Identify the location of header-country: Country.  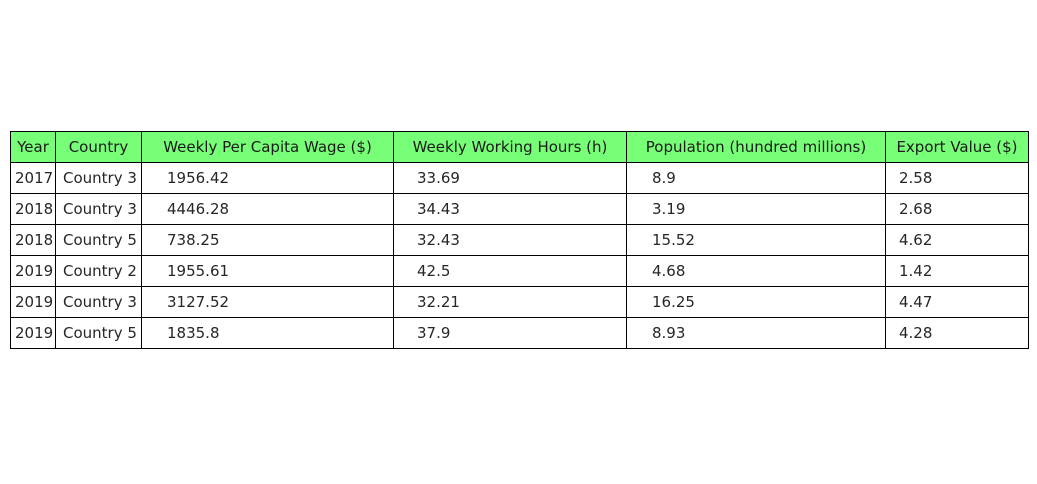
(98, 147).